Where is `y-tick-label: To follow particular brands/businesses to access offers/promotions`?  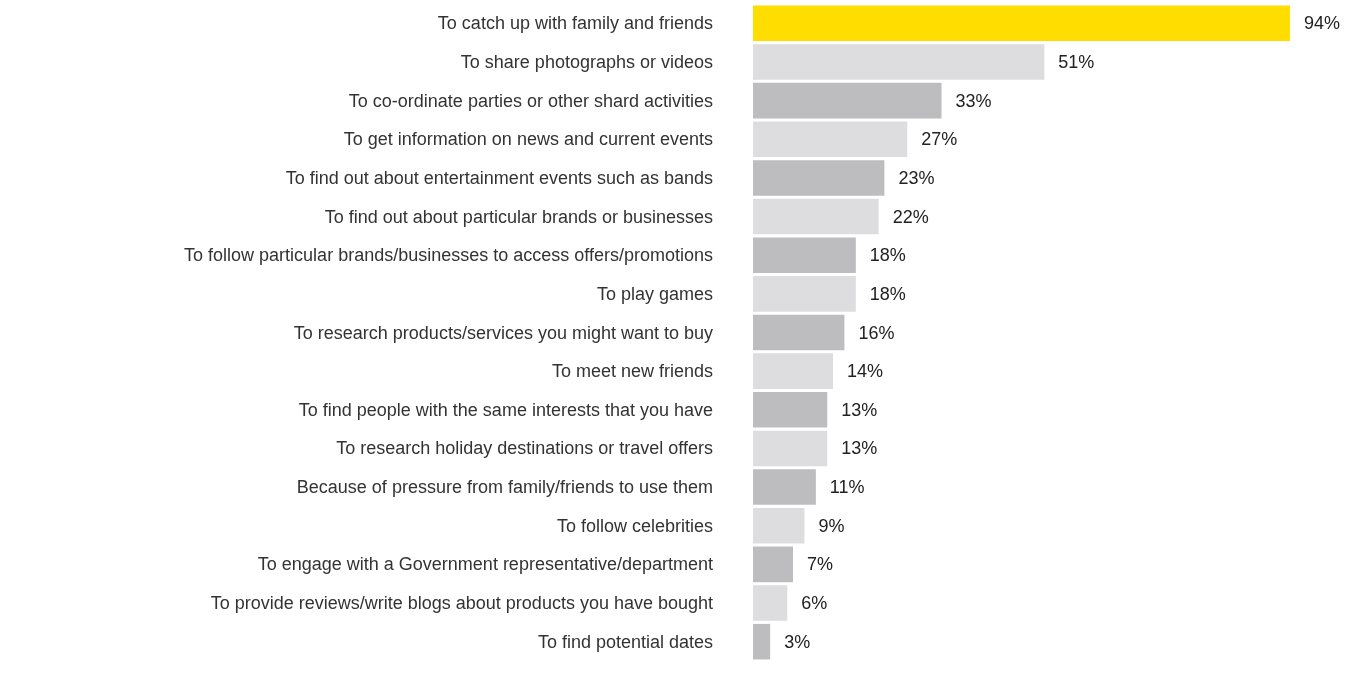
y-tick-label: To follow particular brands/businesses to access offers/promotions is located at coordinates (448, 255).